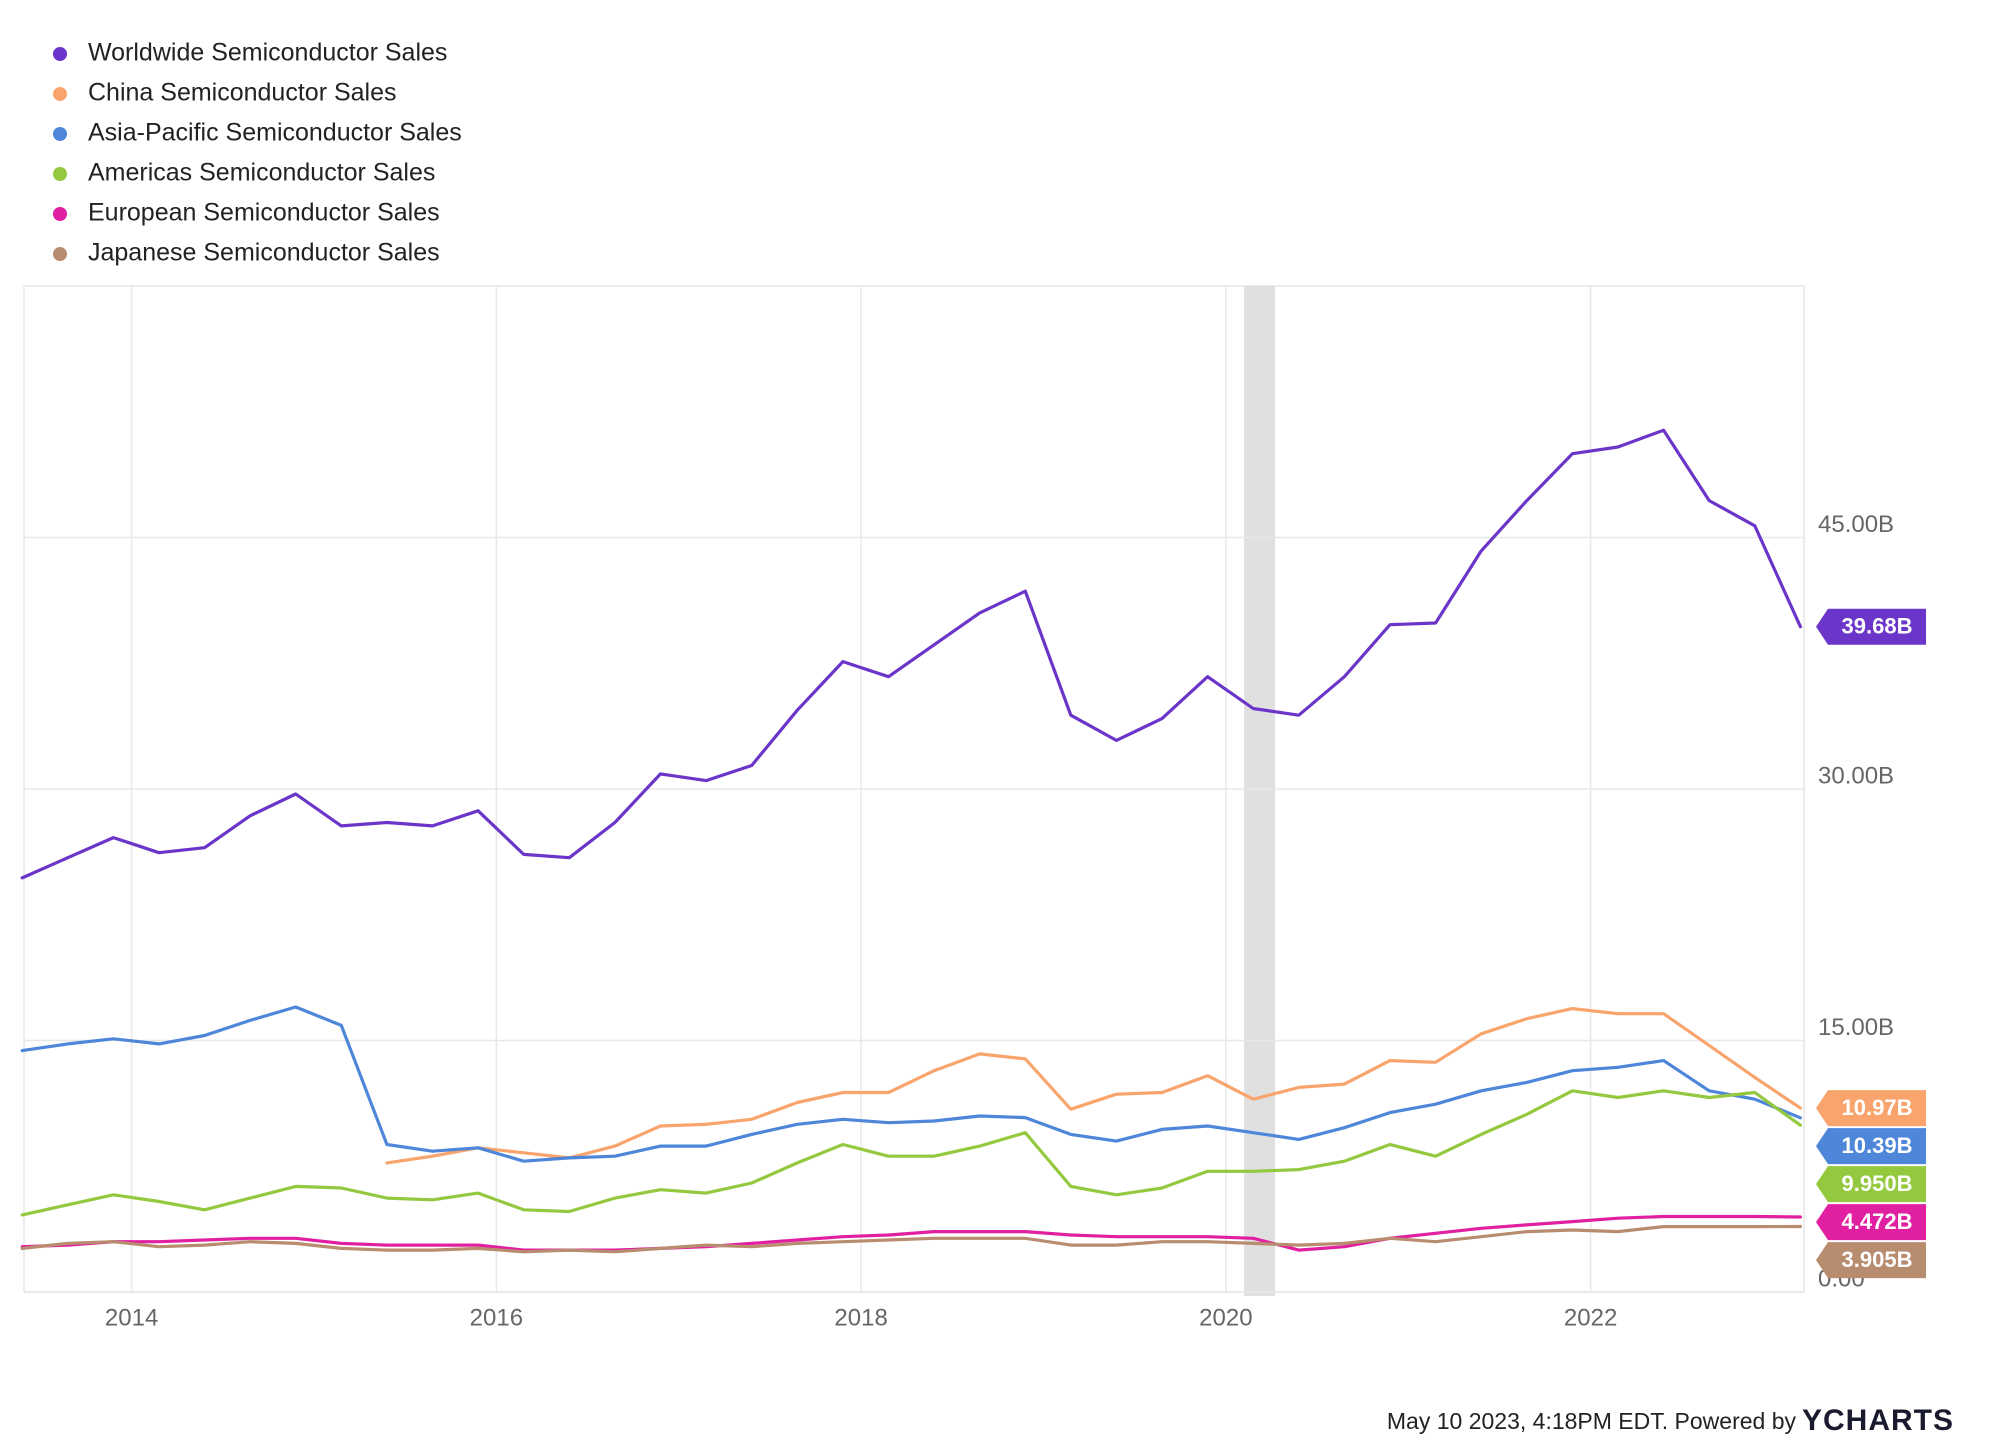 The image size is (2000, 1456). I want to click on x-tick-label: 2018, so click(860, 1317).